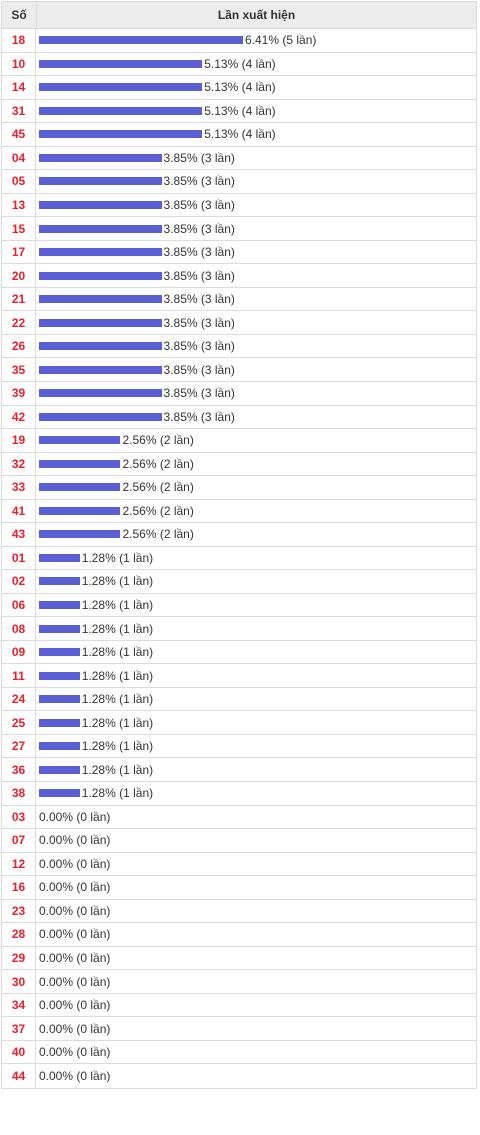  I want to click on row-number: 44, so click(19, 1076).